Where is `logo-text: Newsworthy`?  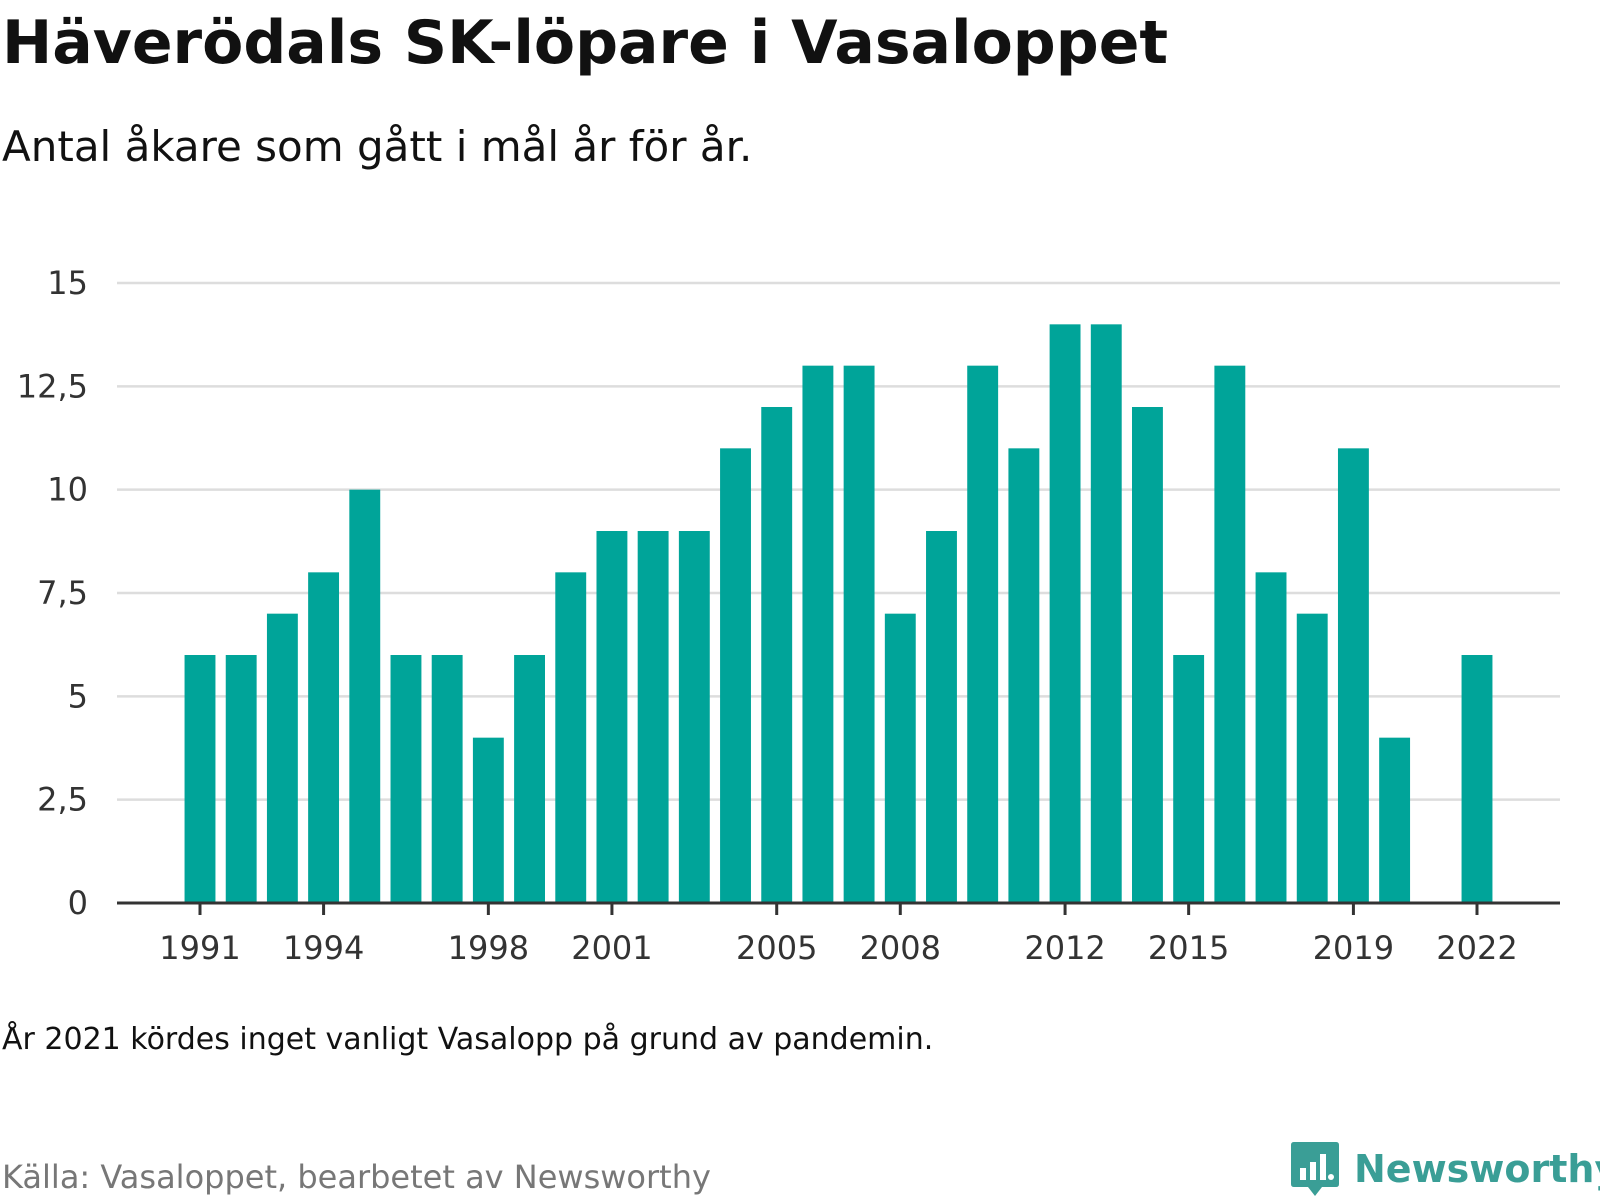 logo-text: Newsworthy is located at coordinates (1477, 1169).